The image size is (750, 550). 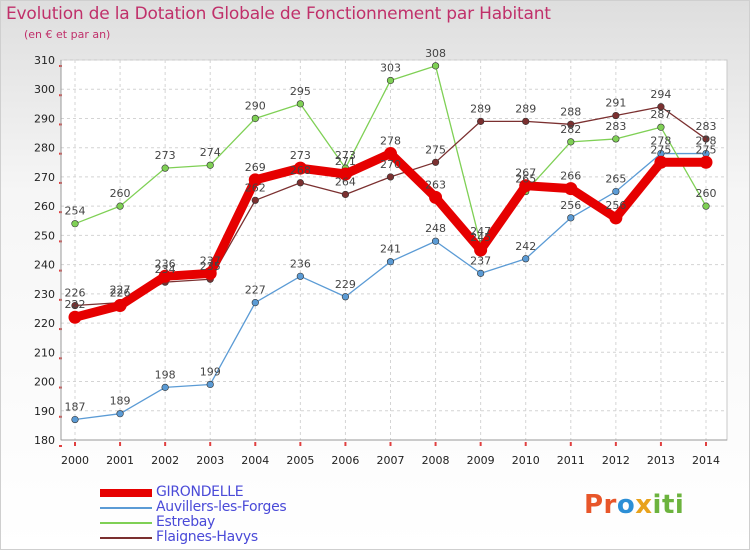 What do you see at coordinates (525, 246) in the screenshot?
I see `data-label-auvillers-les-forges: 242` at bounding box center [525, 246].